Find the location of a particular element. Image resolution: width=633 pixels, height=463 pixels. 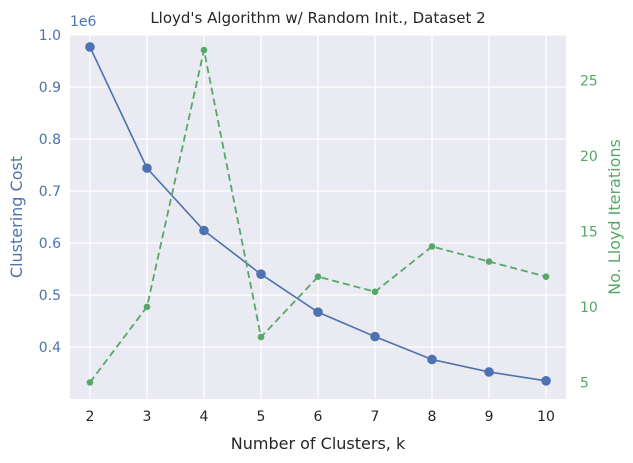

x-tick-label: 10 is located at coordinates (546, 417).